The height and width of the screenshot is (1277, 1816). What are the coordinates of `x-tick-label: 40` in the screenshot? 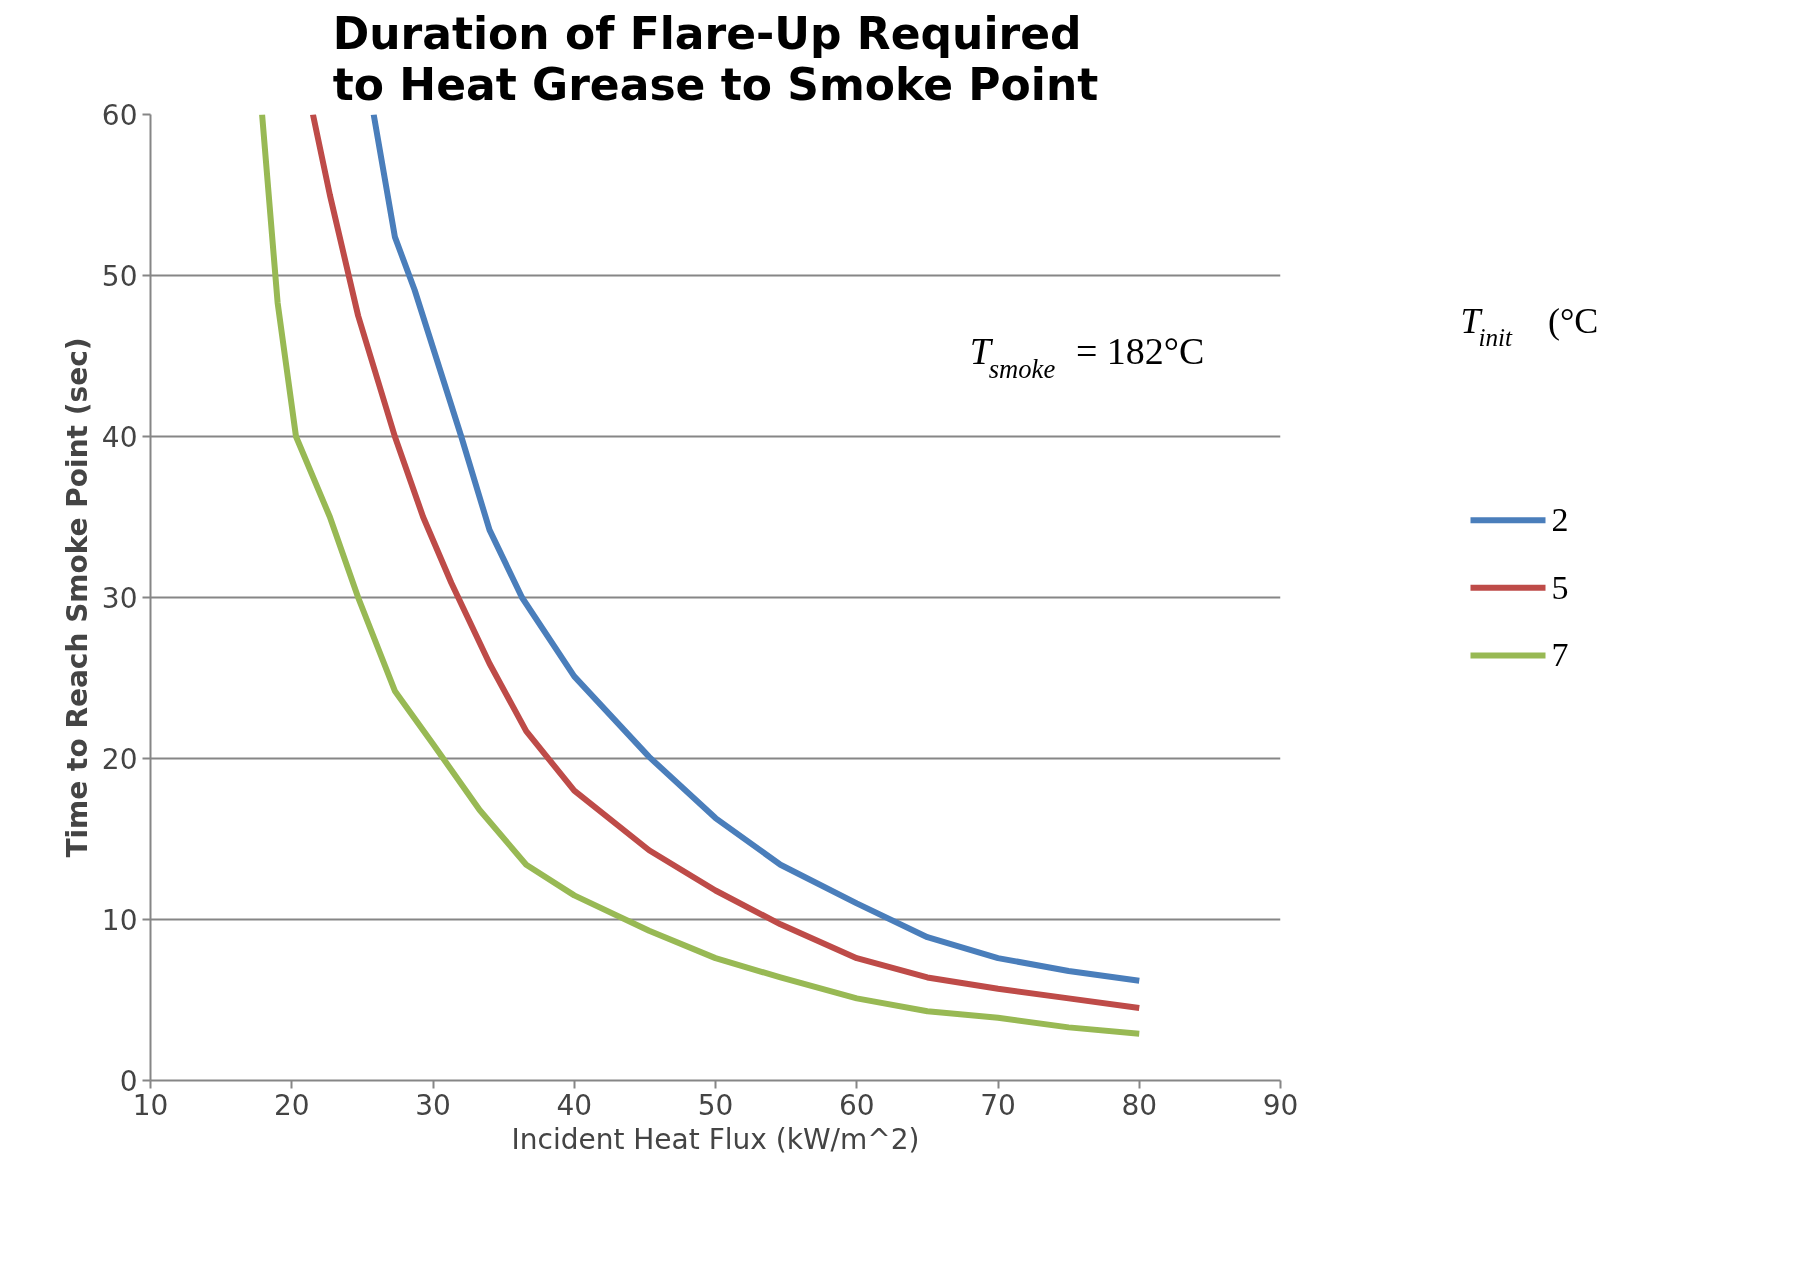 It's located at (574, 1105).